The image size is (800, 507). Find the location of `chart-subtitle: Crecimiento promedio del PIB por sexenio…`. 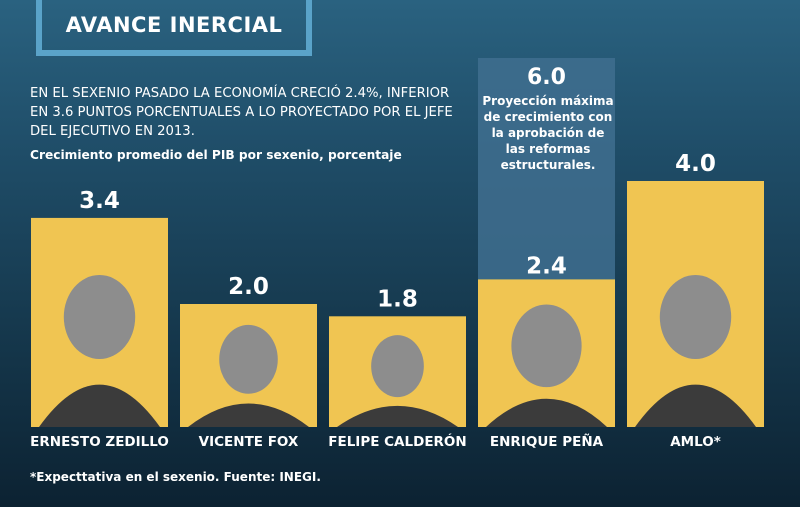

chart-subtitle: Crecimiento promedio del PIB por sexenio… is located at coordinates (216, 155).